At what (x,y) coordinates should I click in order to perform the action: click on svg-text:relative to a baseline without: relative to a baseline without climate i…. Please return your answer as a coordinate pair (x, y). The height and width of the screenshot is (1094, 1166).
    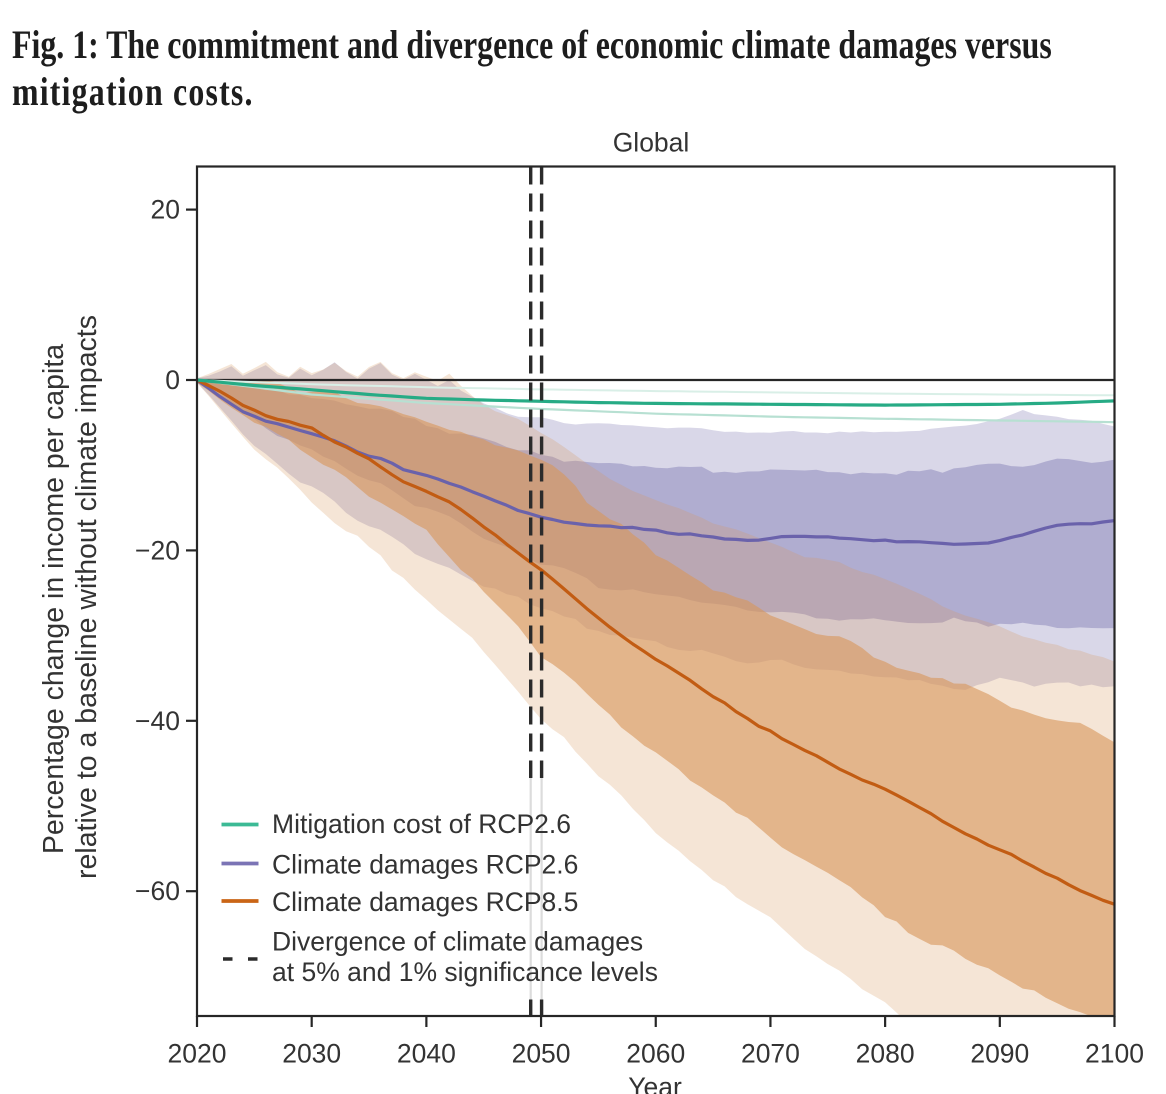
    Looking at the image, I should click on (87, 597).